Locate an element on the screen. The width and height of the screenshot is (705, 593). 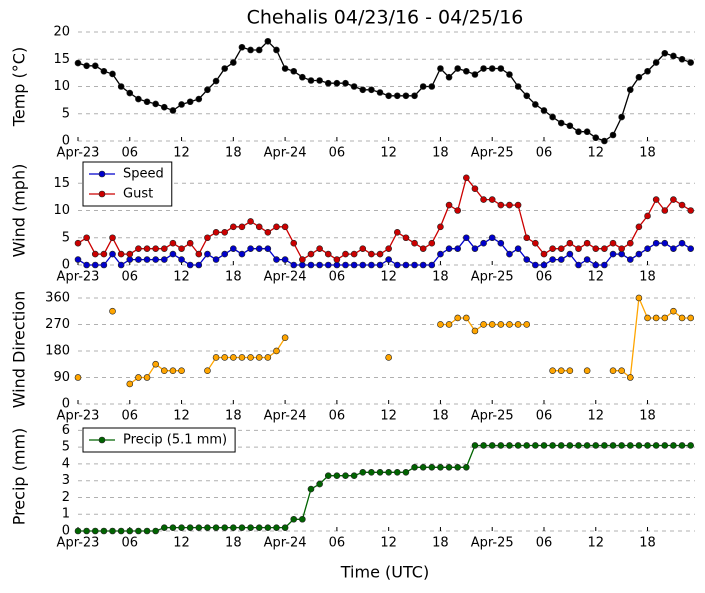
y-tick-label: 0 is located at coordinates (66, 265).